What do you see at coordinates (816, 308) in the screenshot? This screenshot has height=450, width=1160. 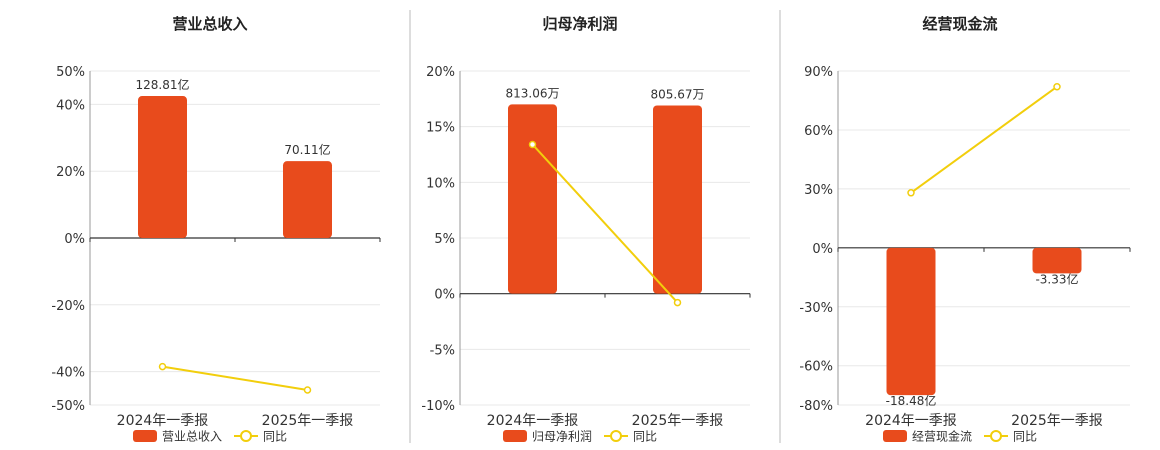 I see `y-tick-label: -30%` at bounding box center [816, 308].